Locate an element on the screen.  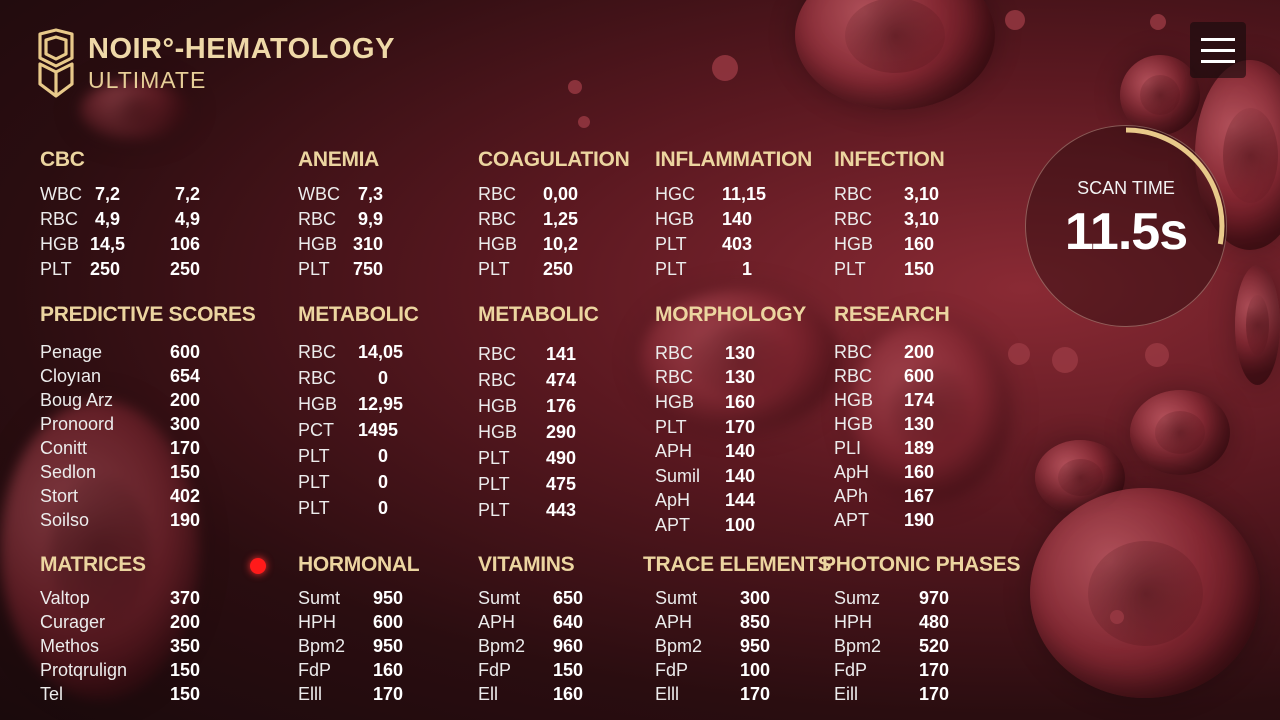
metric-row: RBC 141 is located at coordinates (544, 354).